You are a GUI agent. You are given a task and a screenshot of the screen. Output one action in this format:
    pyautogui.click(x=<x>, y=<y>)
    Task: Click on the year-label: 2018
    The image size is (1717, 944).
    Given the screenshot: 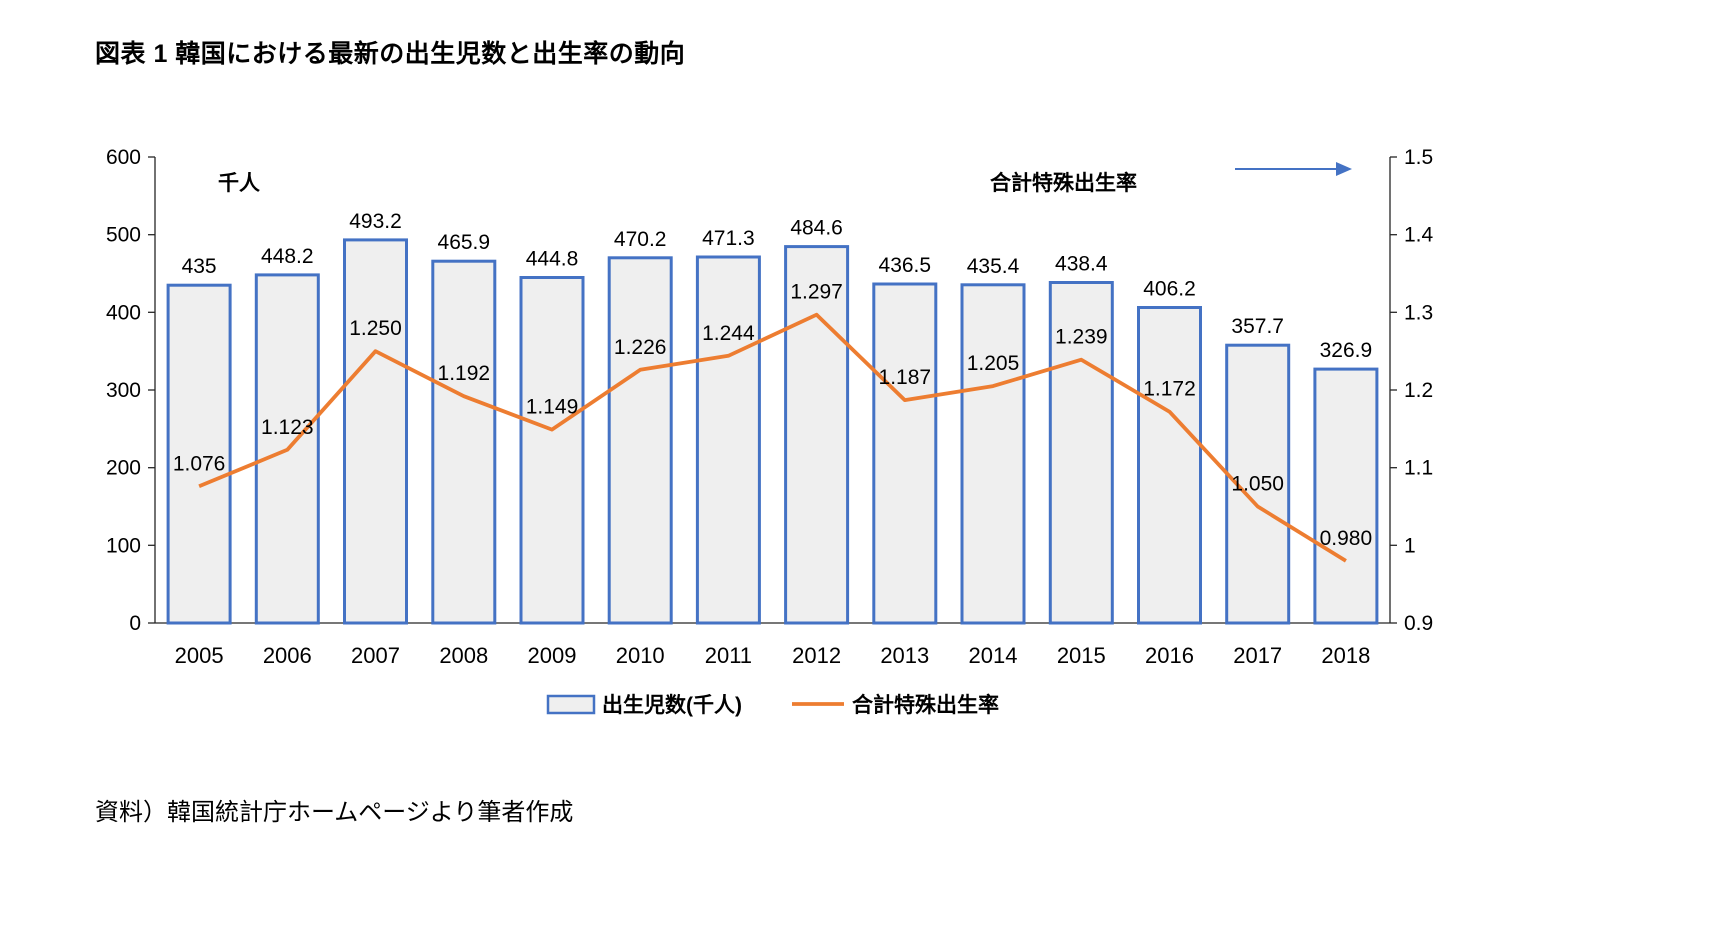 What is the action you would take?
    pyautogui.click(x=1345, y=655)
    